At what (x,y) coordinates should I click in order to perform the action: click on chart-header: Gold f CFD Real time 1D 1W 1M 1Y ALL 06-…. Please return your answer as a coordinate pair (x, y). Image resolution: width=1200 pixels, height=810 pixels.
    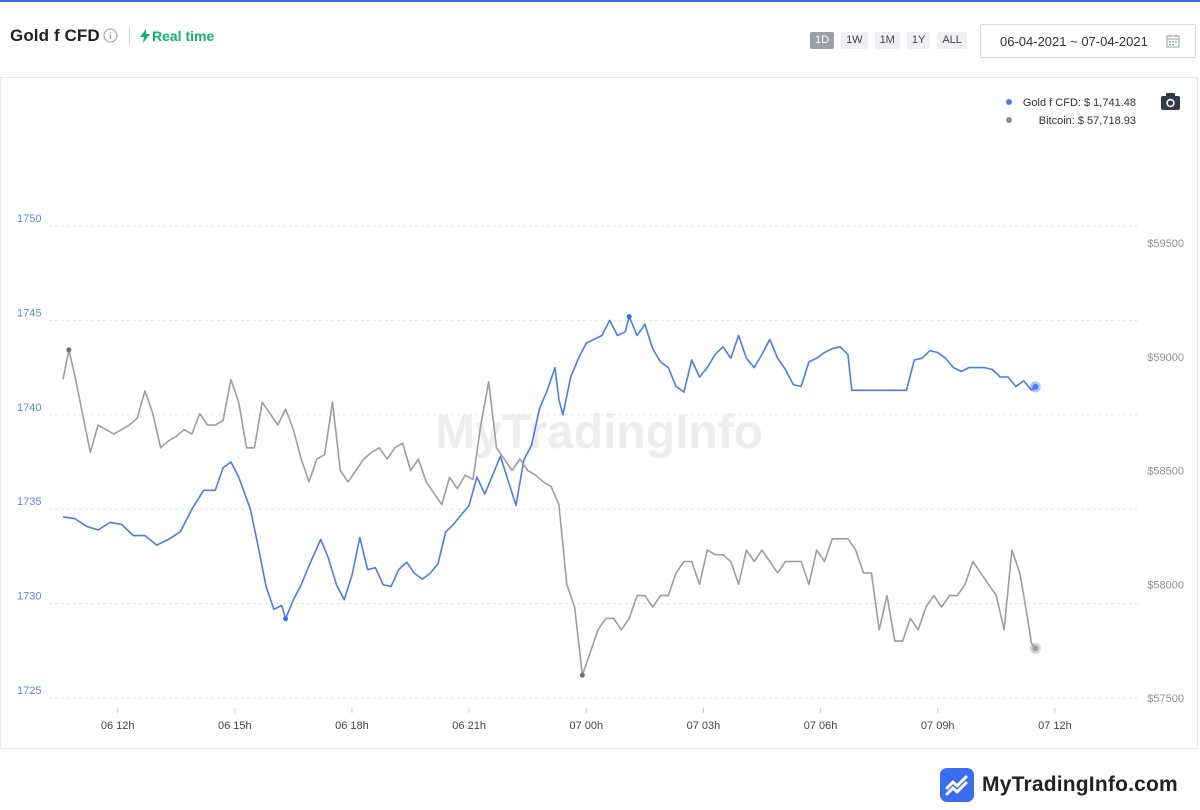
    Looking at the image, I should click on (600, 38).